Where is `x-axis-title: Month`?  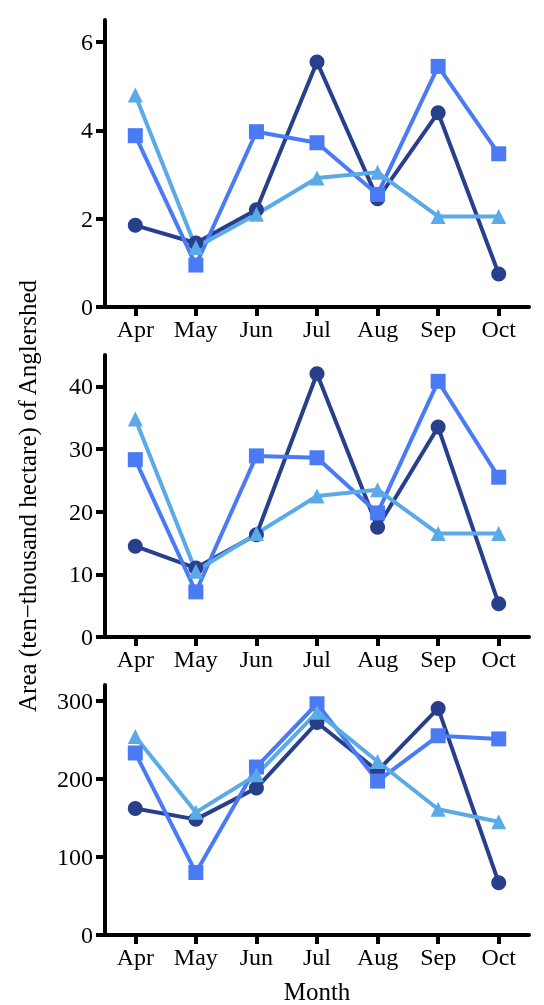
x-axis-title: Month is located at coordinates (317, 991).